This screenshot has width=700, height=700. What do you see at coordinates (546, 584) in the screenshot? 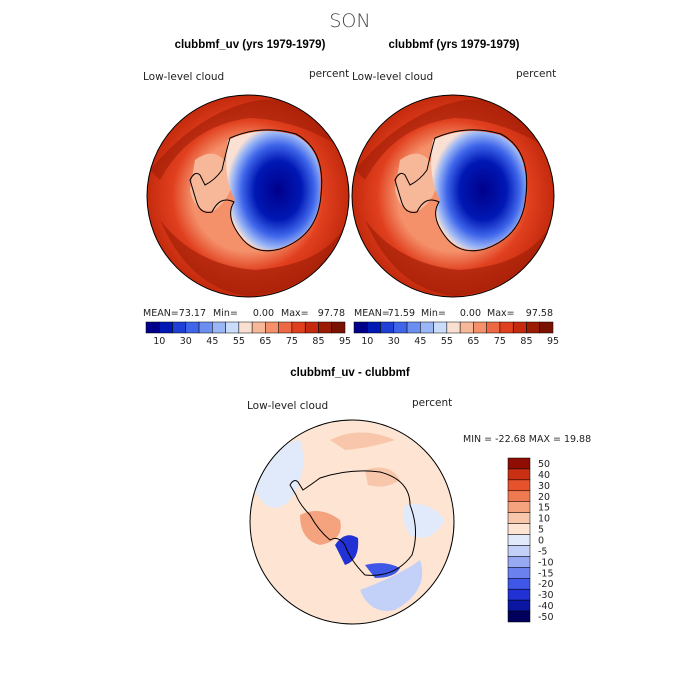
I see `panel-c-colorbar-tick-label: -20` at bounding box center [546, 584].